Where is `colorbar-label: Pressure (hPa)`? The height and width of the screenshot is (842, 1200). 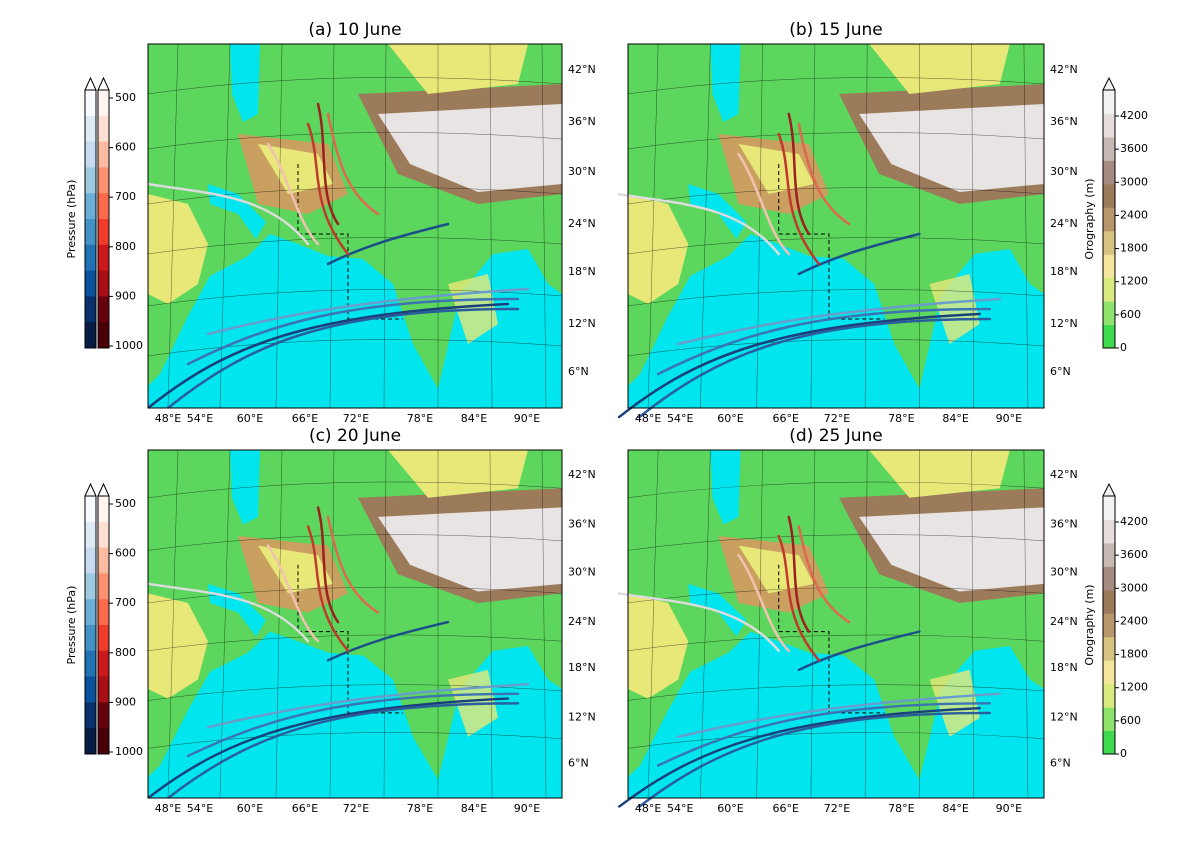 colorbar-label: Pressure (hPa) is located at coordinates (71, 625).